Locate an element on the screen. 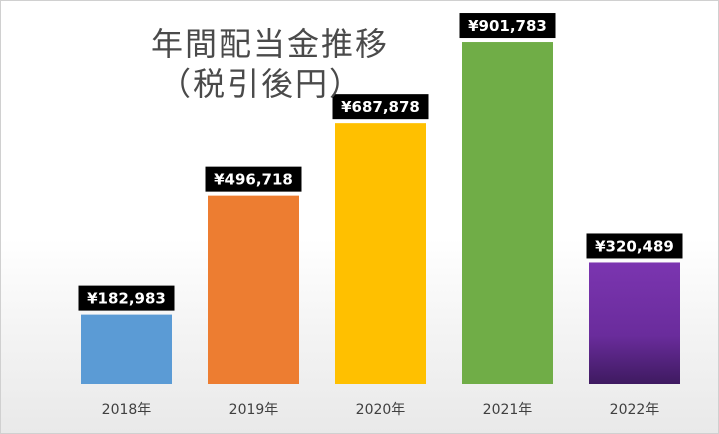  data-label: ¥320,489 is located at coordinates (634, 246).